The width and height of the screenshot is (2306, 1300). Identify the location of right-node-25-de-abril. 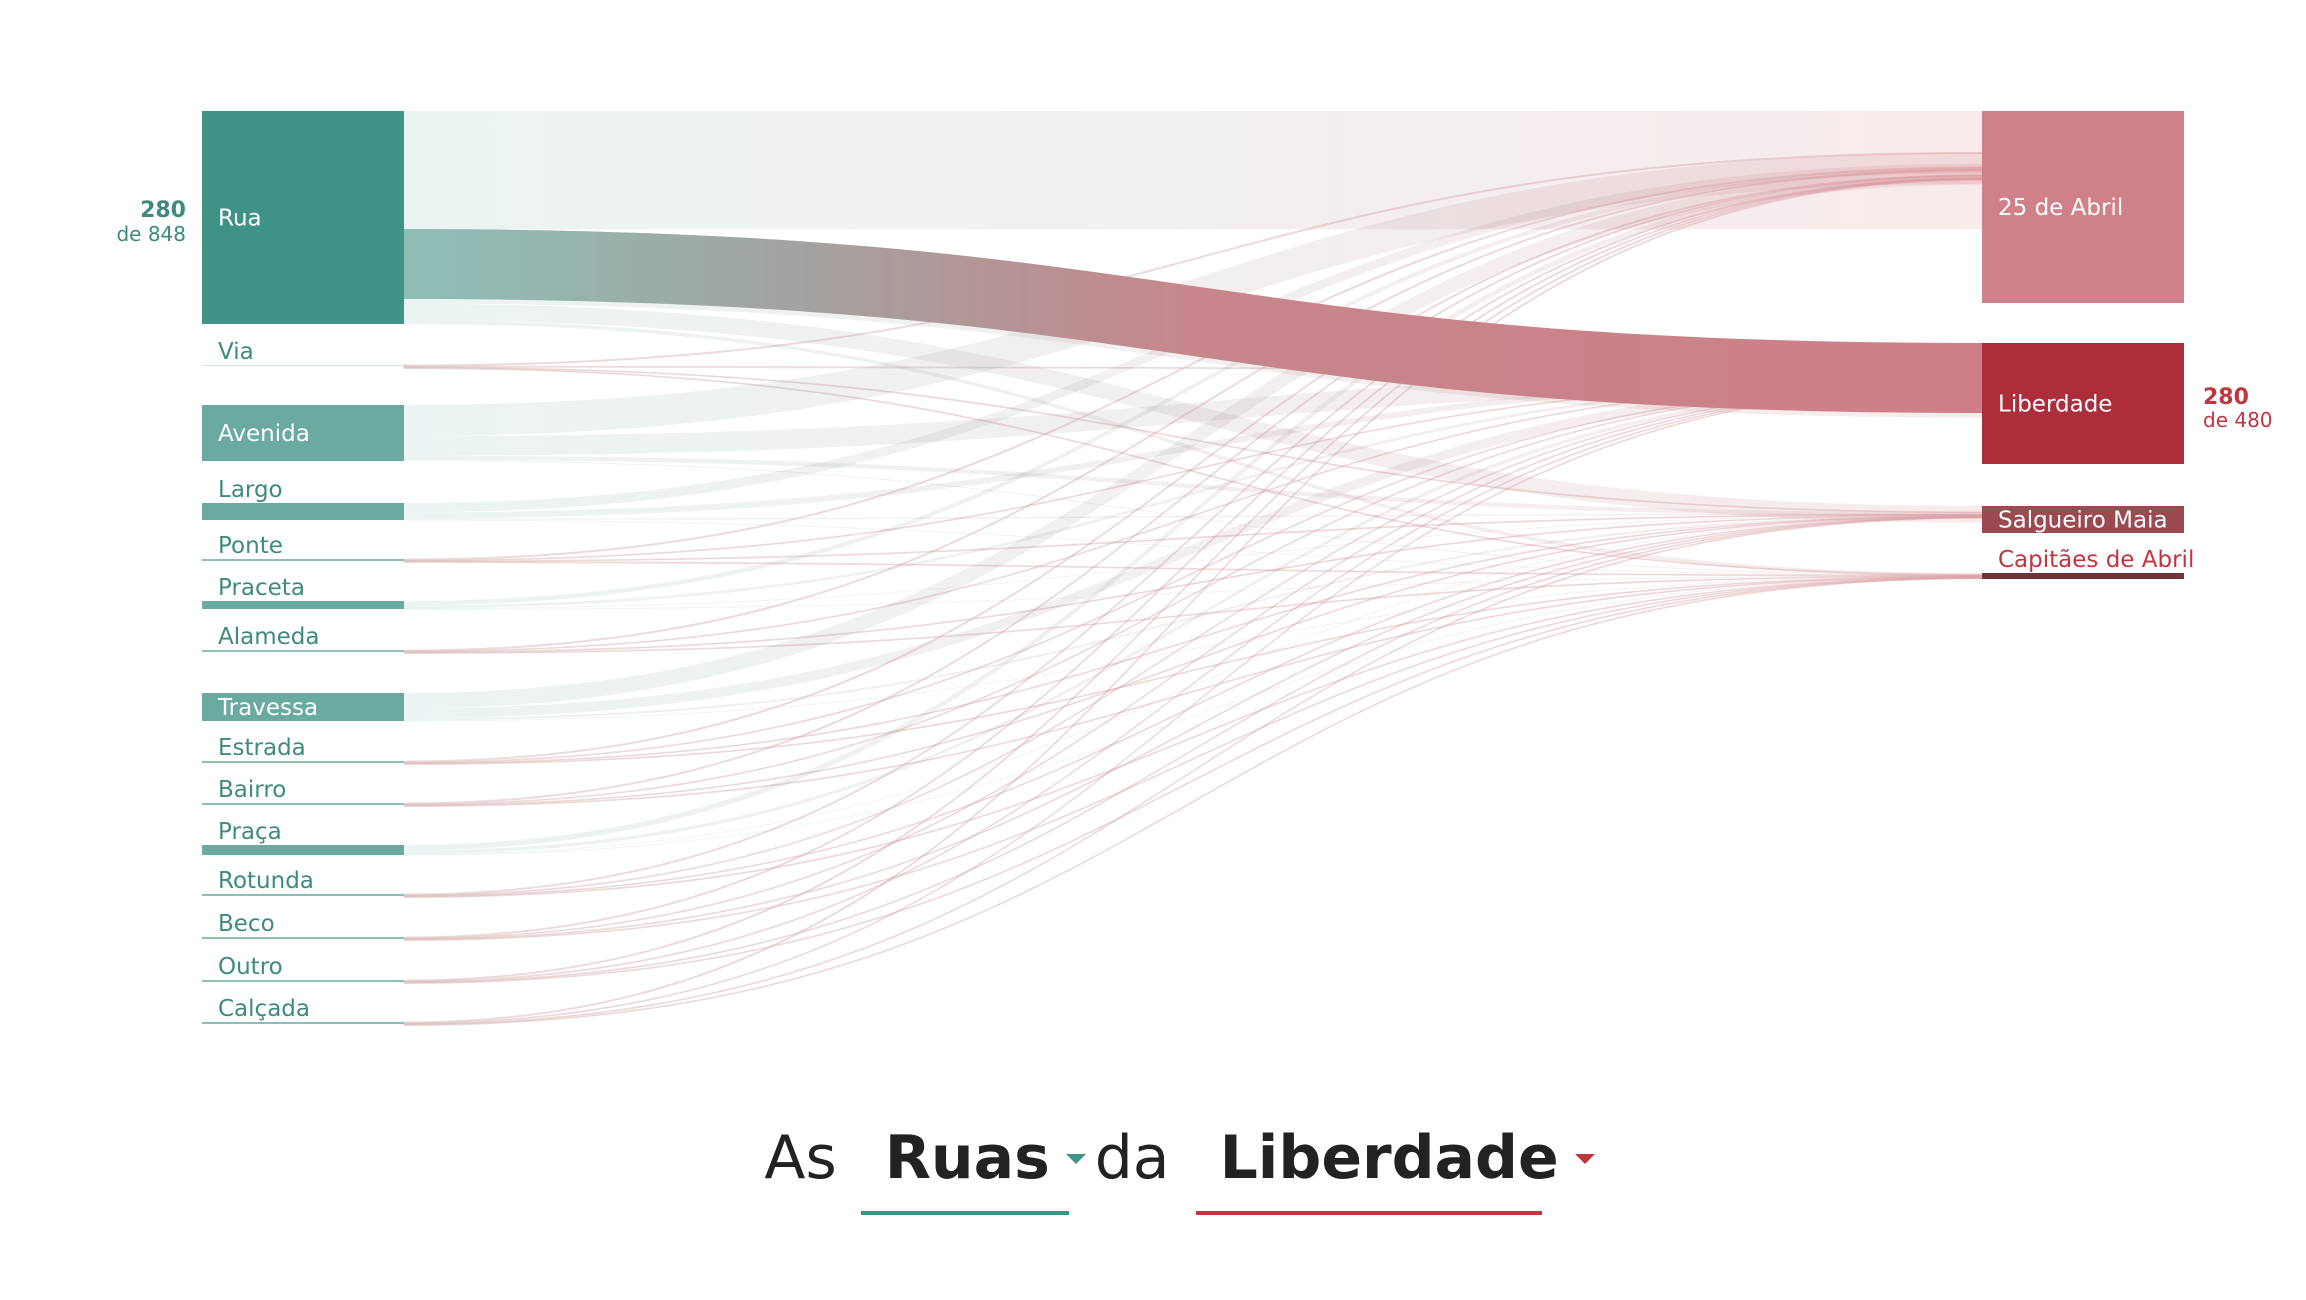
(2083, 207).